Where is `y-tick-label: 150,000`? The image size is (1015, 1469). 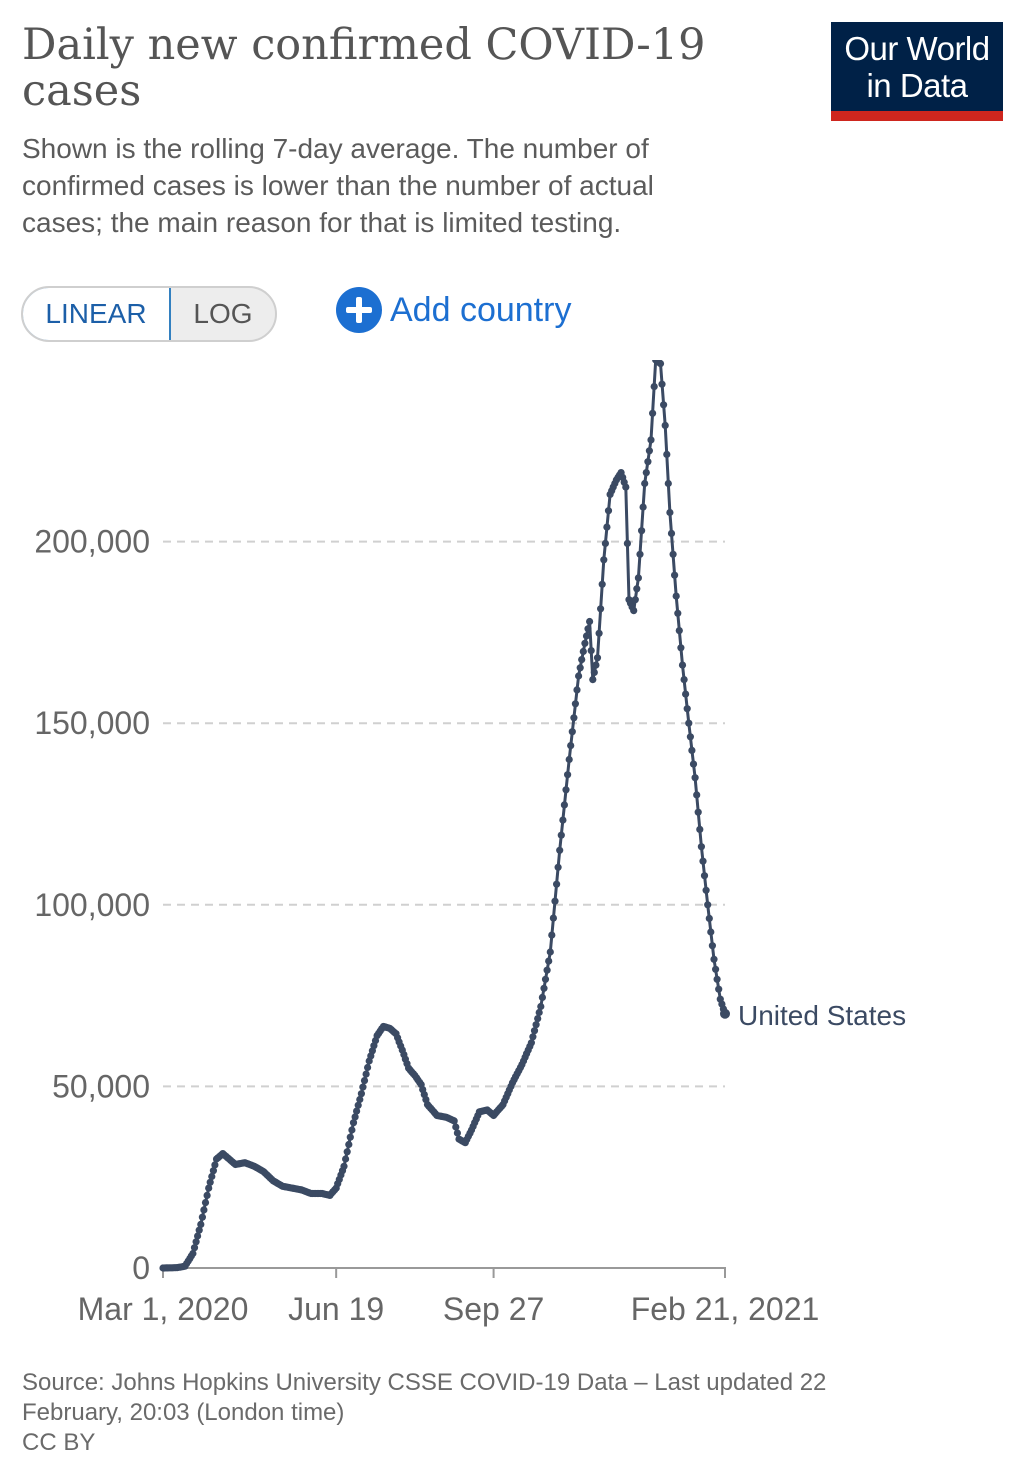
y-tick-label: 150,000 is located at coordinates (92, 723).